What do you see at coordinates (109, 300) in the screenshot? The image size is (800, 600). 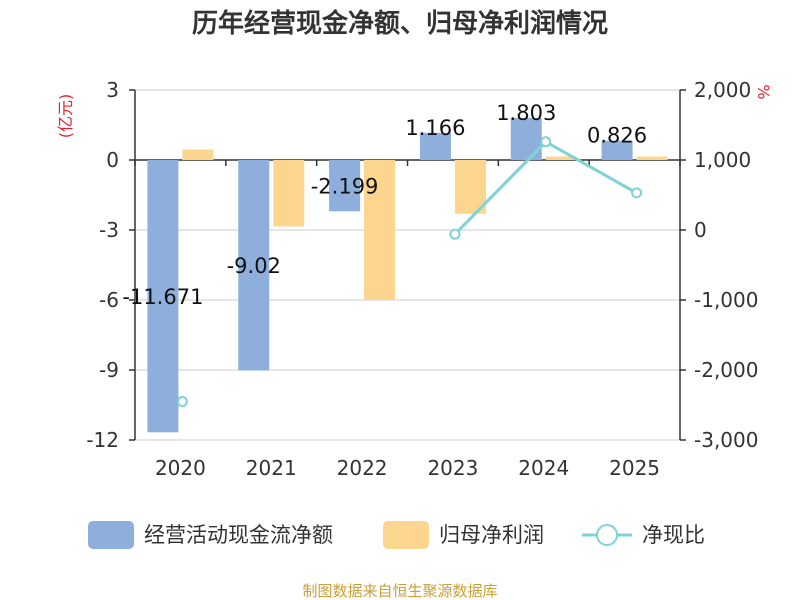 I see `left-tick-label: -6` at bounding box center [109, 300].